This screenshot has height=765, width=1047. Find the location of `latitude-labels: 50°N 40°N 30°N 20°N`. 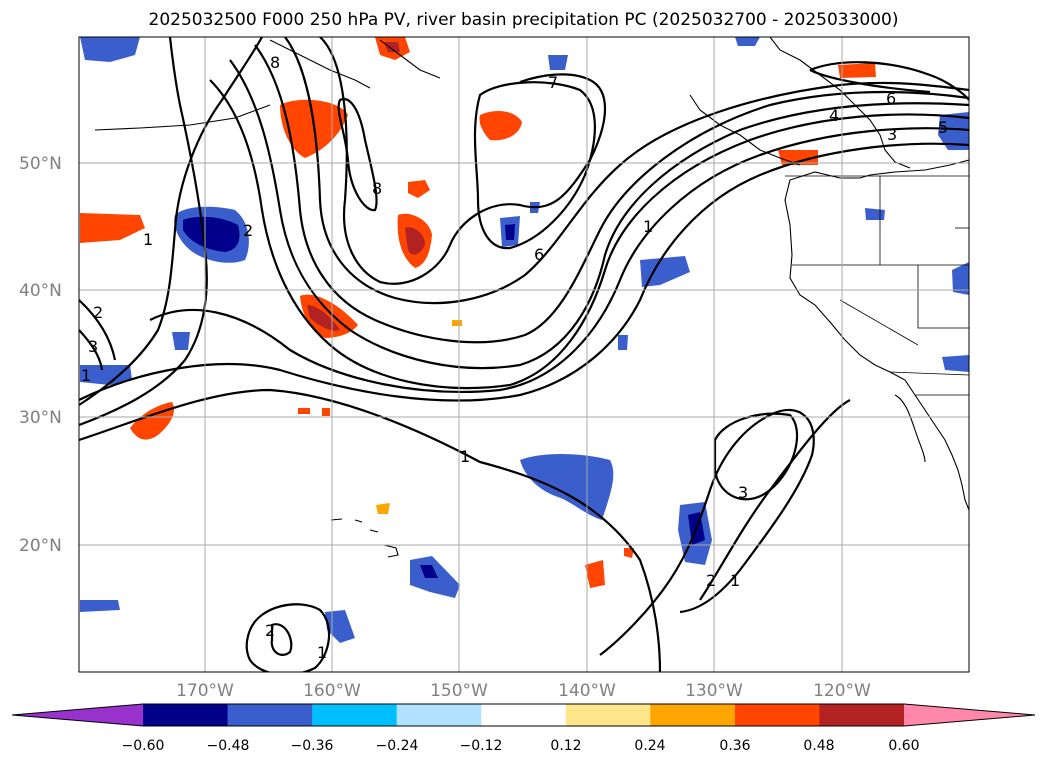

latitude-labels: 50°N 40°N 30°N 20°N is located at coordinates (40, 355).